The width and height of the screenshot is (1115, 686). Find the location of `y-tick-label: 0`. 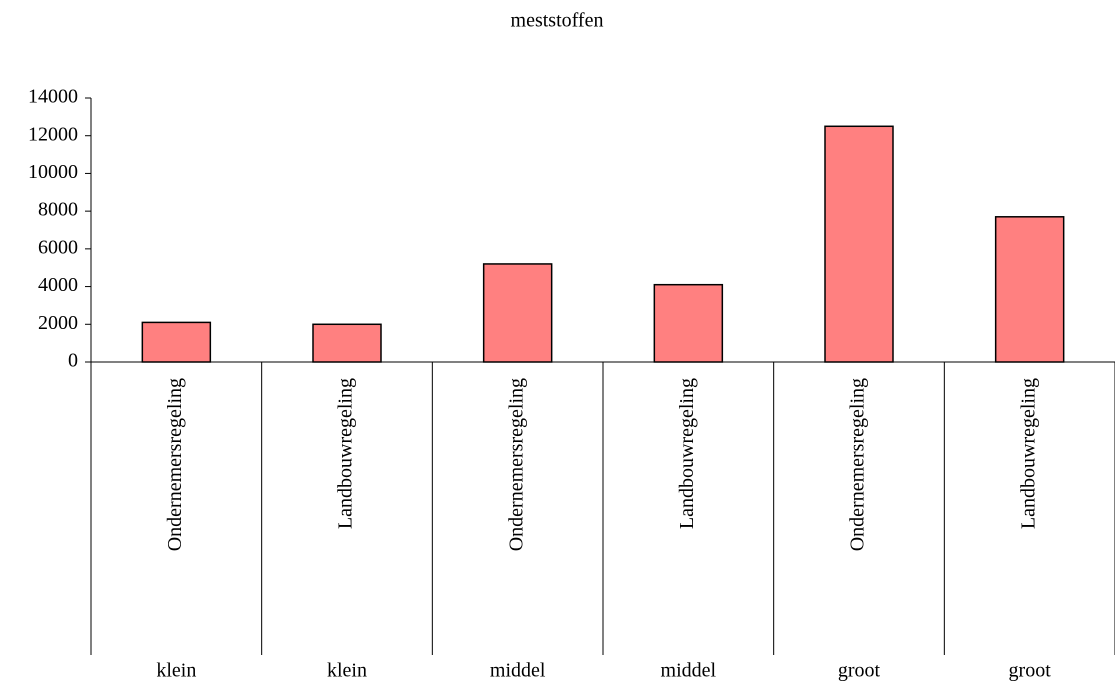

y-tick-label: 0 is located at coordinates (73, 361).